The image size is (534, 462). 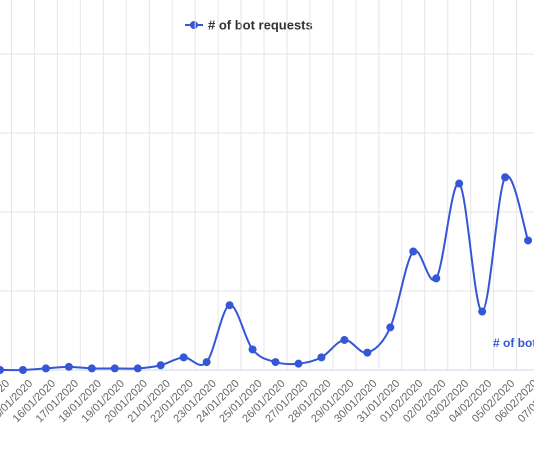 What do you see at coordinates (194, 25) in the screenshot?
I see `legend-marker` at bounding box center [194, 25].